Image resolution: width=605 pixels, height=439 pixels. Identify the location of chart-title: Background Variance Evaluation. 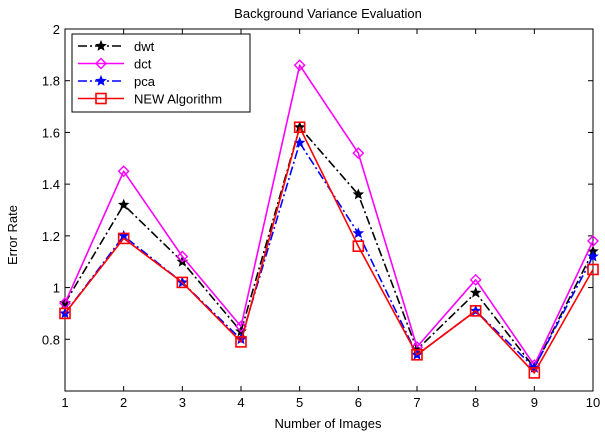
(328, 13).